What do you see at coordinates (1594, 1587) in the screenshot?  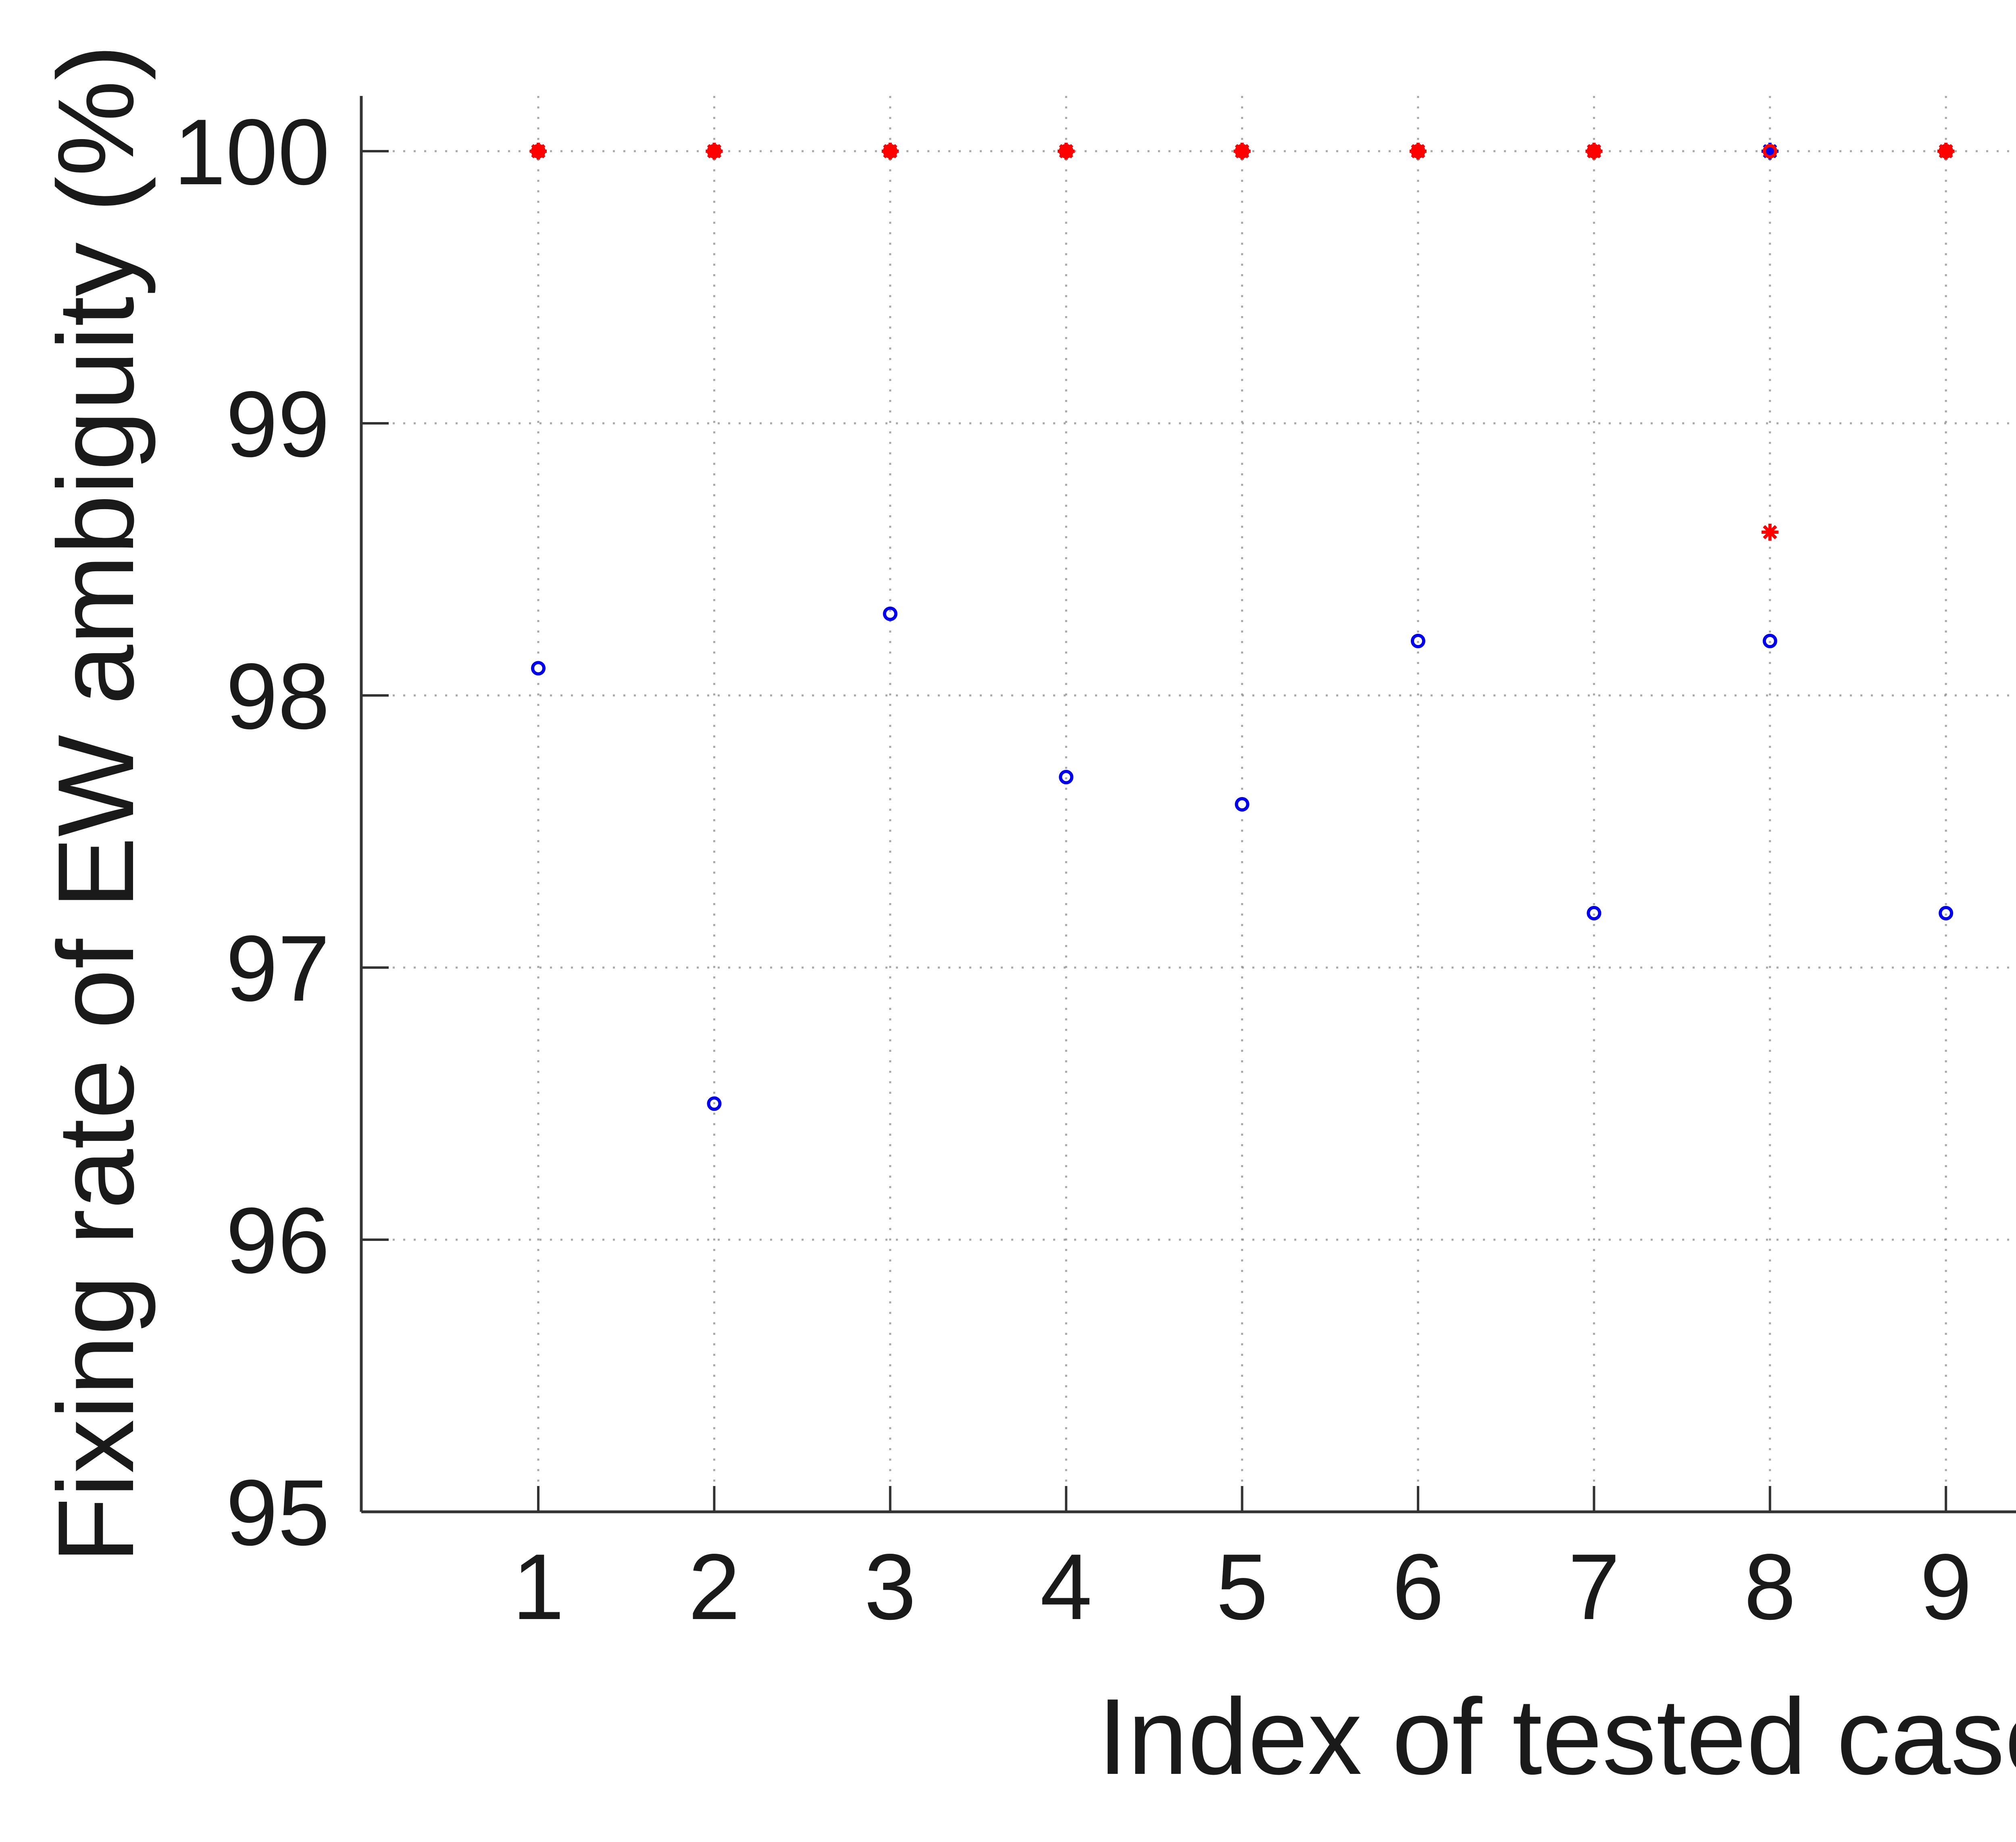 I see `x-tick-label: 7` at bounding box center [1594, 1587].